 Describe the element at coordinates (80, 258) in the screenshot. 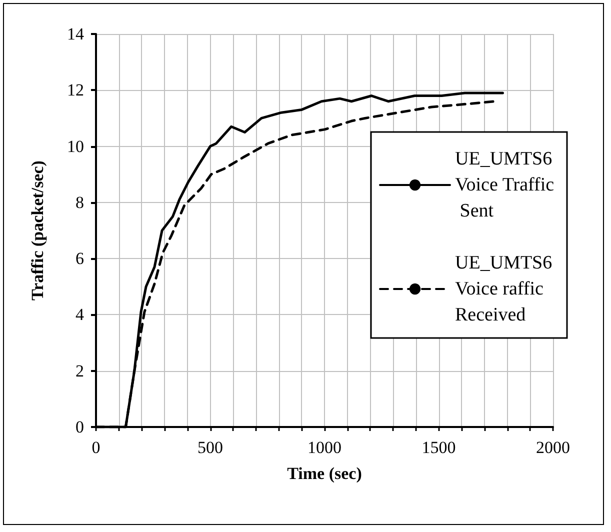

I see `y-tick-label: 6` at that location.